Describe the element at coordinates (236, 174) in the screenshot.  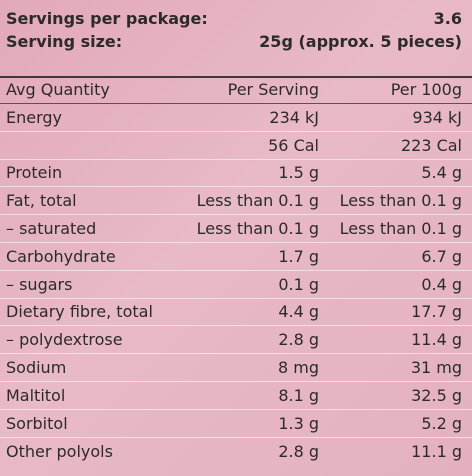
I see `table-row: Protein 1.5 g 5.4 g` at that location.